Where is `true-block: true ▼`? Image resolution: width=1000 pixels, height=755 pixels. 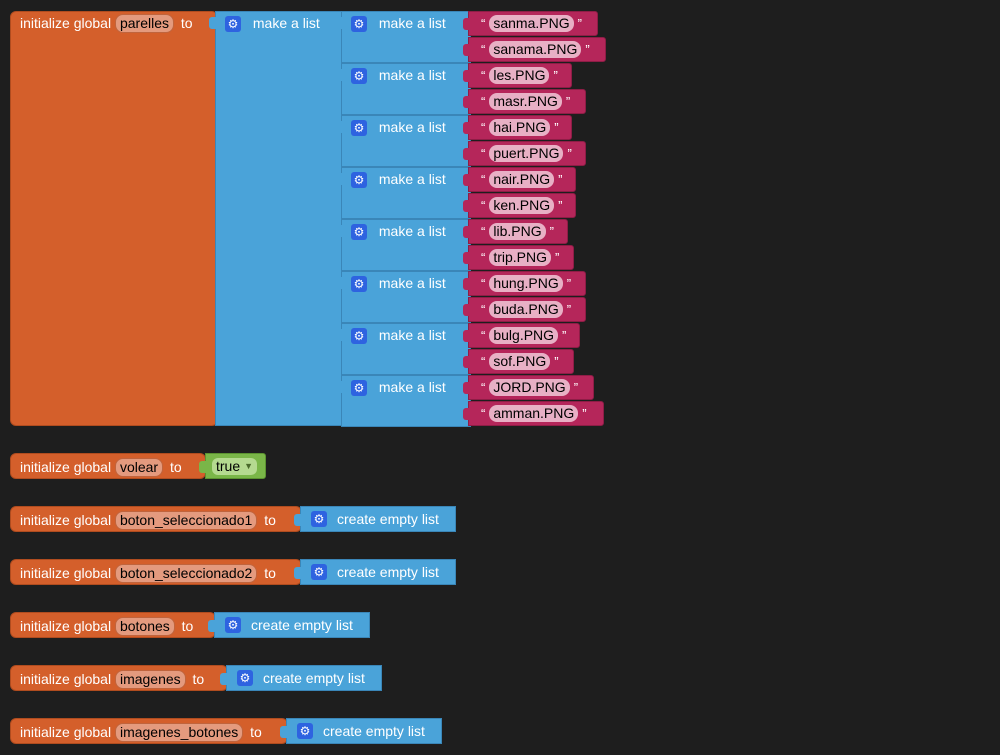
true-block: true ▼ is located at coordinates (232, 466).